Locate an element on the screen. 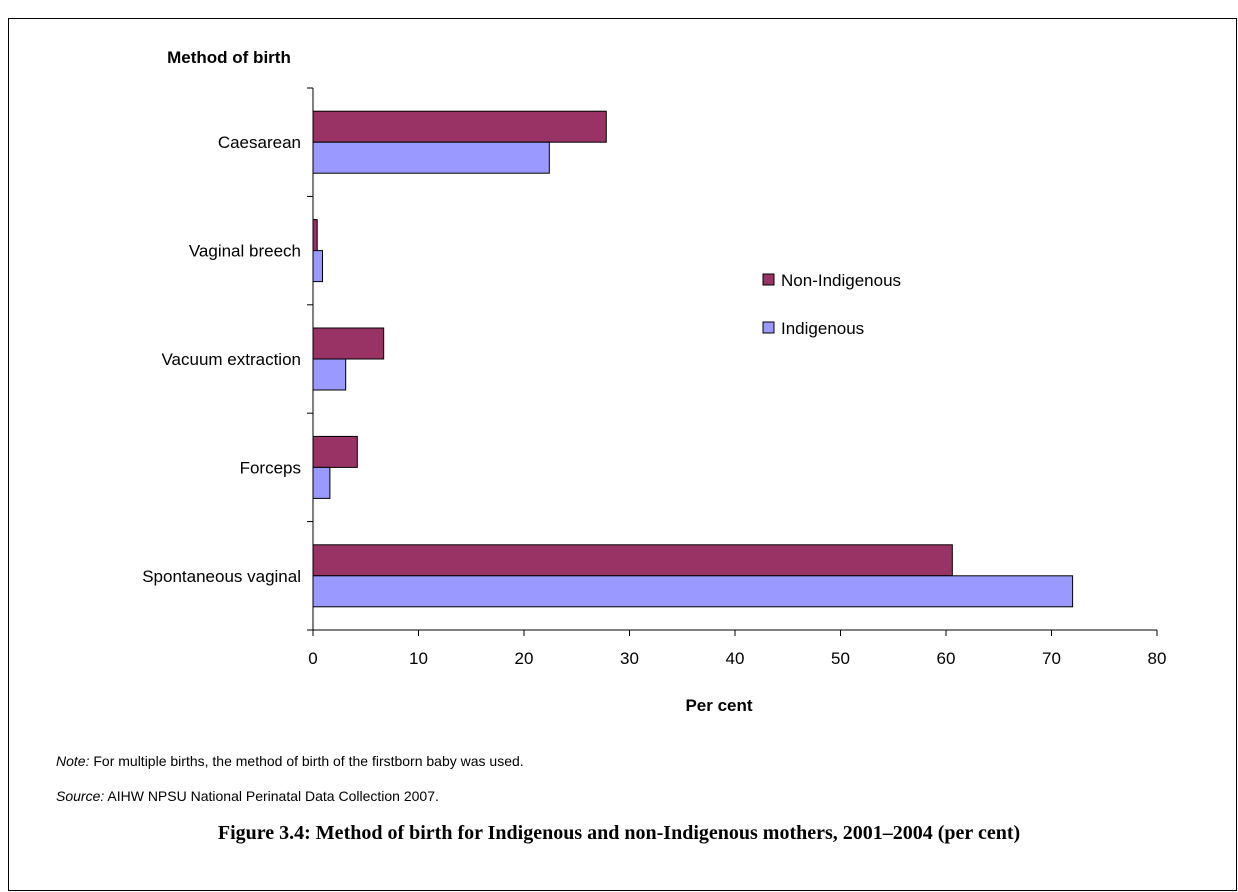 The image size is (1238, 892). legend-swatch-indigenous is located at coordinates (768, 327).